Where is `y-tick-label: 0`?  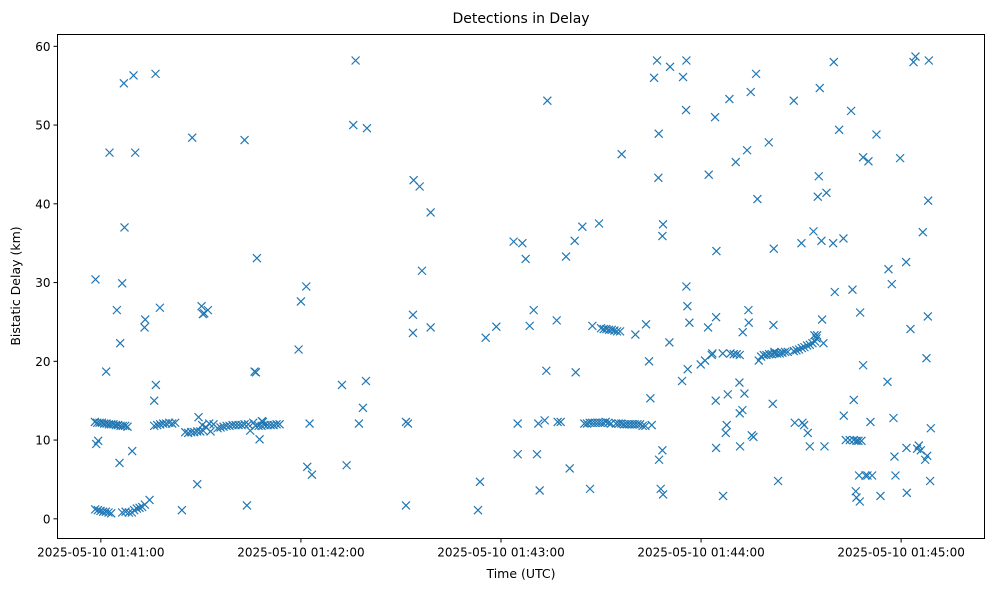 y-tick-label: 0 is located at coordinates (47, 519).